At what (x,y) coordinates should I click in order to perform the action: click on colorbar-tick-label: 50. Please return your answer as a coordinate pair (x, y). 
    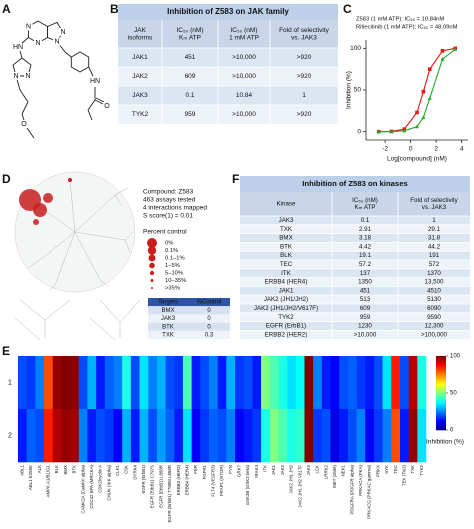
    Looking at the image, I should click on (453, 394).